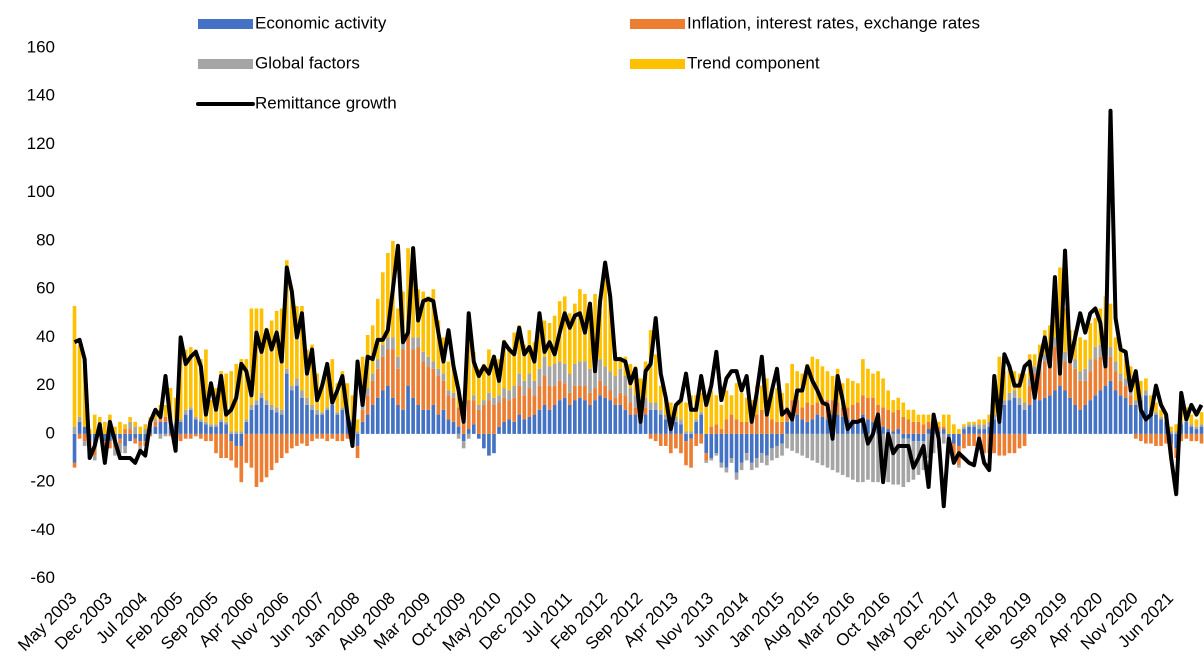  I want to click on y-tick-label: 40, so click(45, 336).